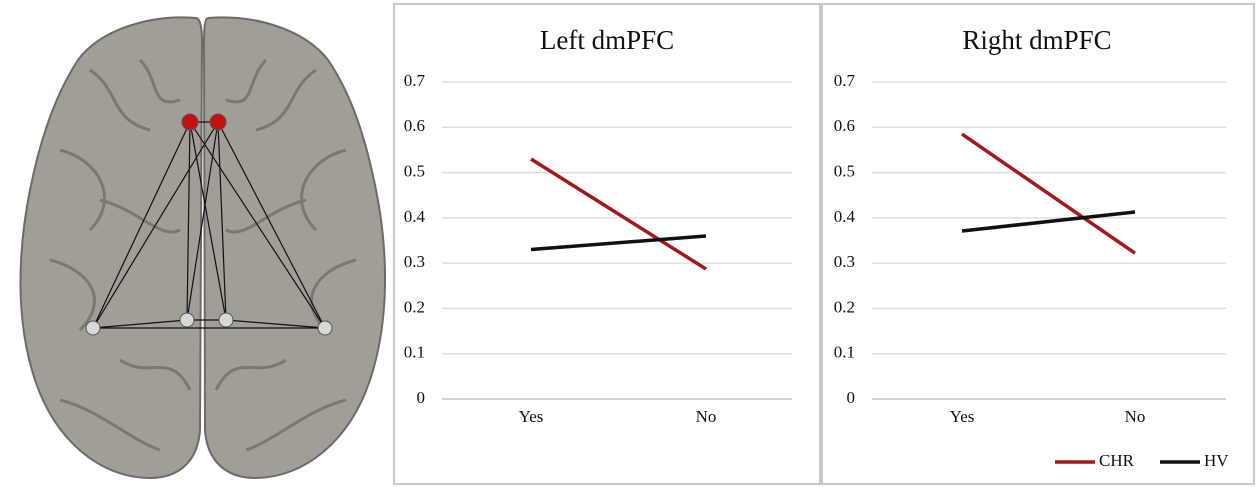  I want to click on legend-label: HV, so click(1216, 460).